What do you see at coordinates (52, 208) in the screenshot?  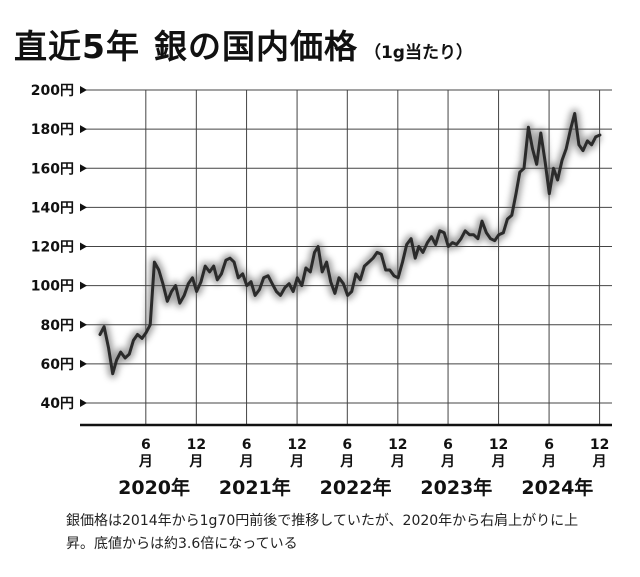 I see `y-tick-label: 140円` at bounding box center [52, 208].